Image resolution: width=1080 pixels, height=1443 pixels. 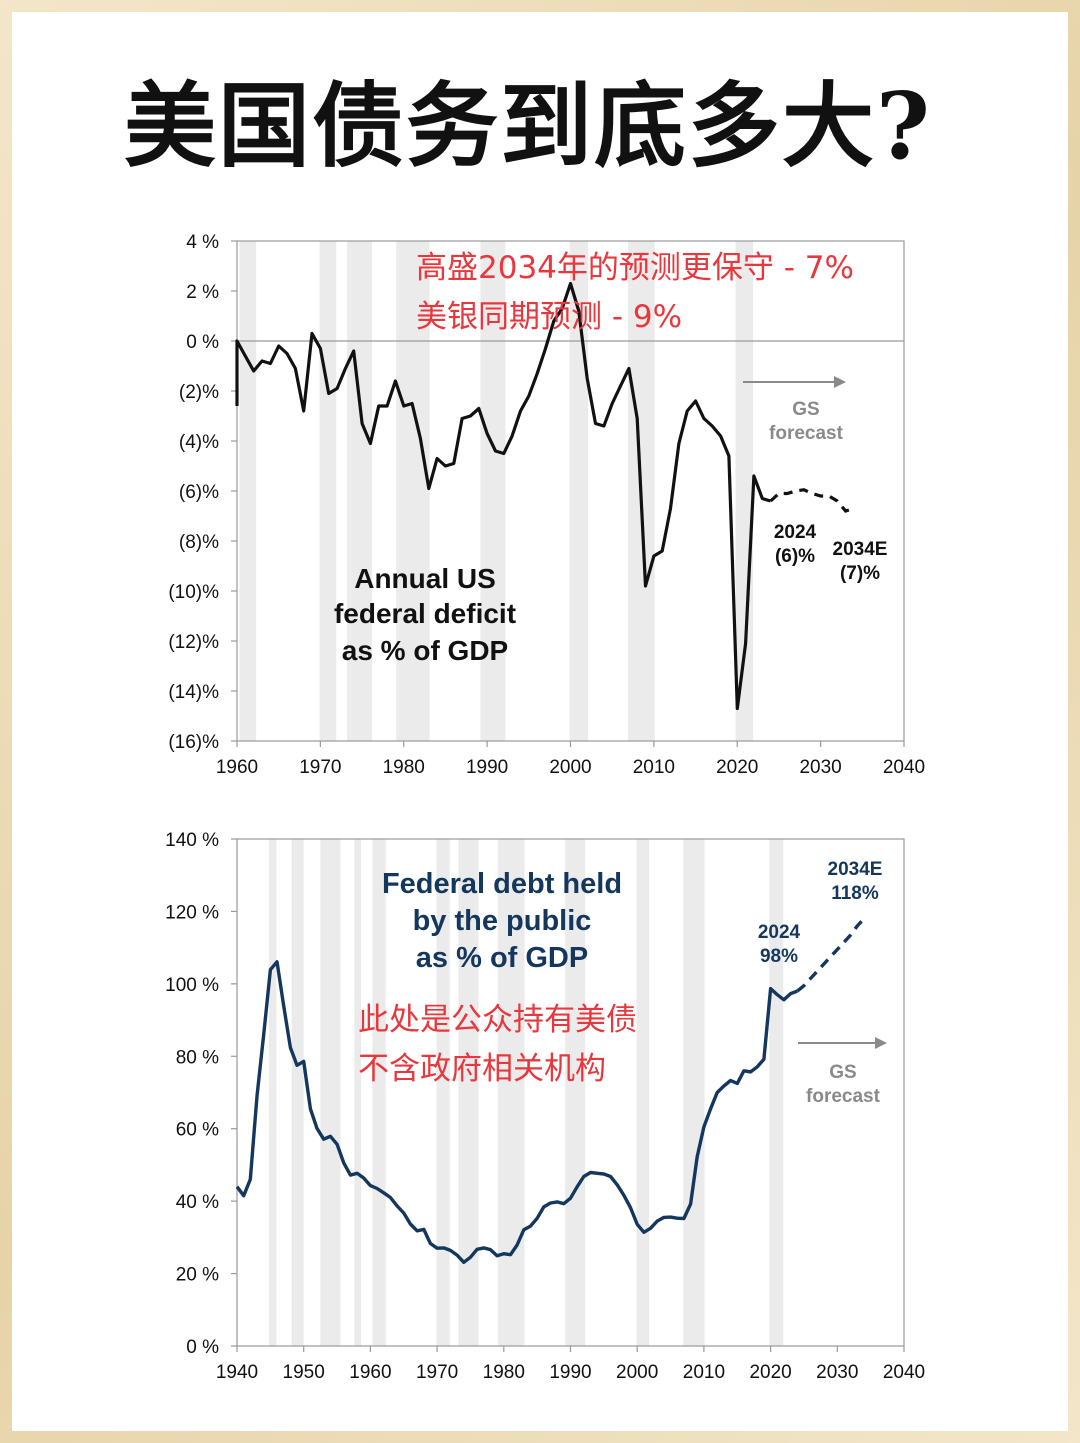 What do you see at coordinates (737, 767) in the screenshot?
I see `deficit-x-tick-label-6: 2020` at bounding box center [737, 767].